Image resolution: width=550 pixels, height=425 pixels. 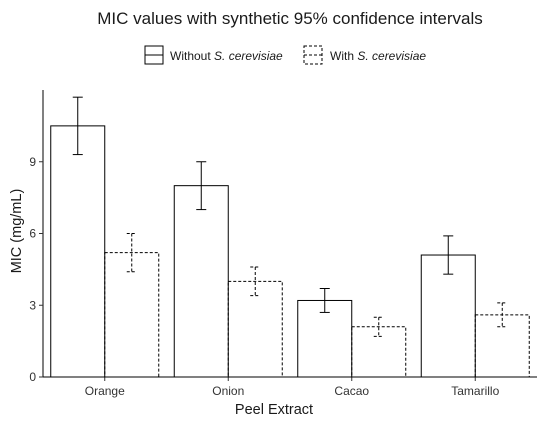 What do you see at coordinates (343, 56) in the screenshot?
I see `legend-label-with-prefix: With` at bounding box center [343, 56].